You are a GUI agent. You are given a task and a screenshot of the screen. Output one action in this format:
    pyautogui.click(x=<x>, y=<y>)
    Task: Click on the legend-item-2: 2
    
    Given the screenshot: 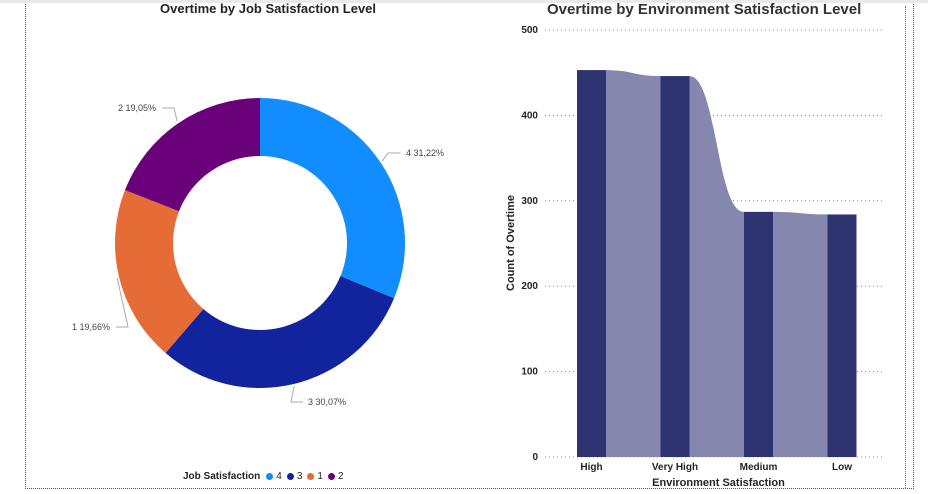 What is the action you would take?
    pyautogui.click(x=335, y=476)
    